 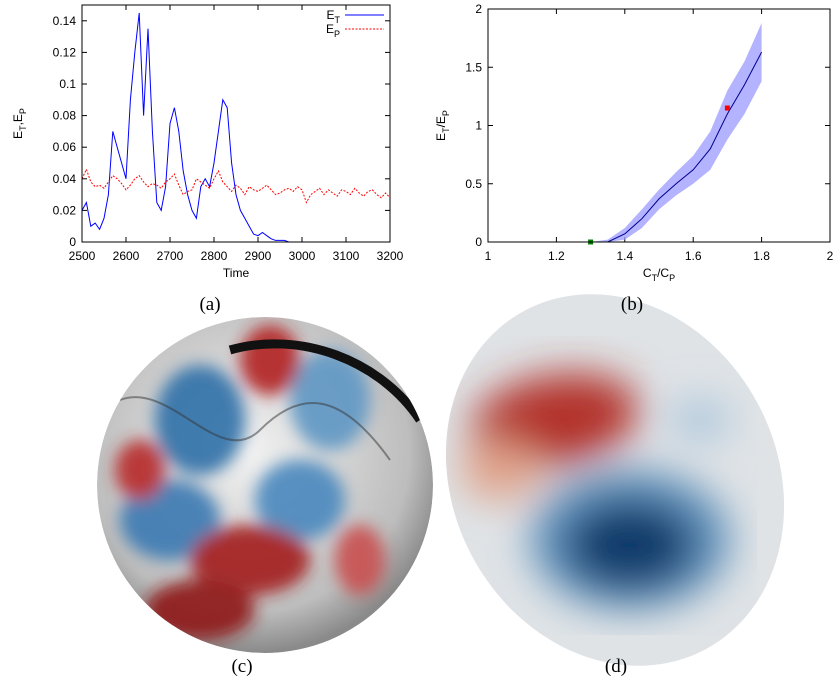 I want to click on x-axis-label: Time, so click(x=236, y=273).